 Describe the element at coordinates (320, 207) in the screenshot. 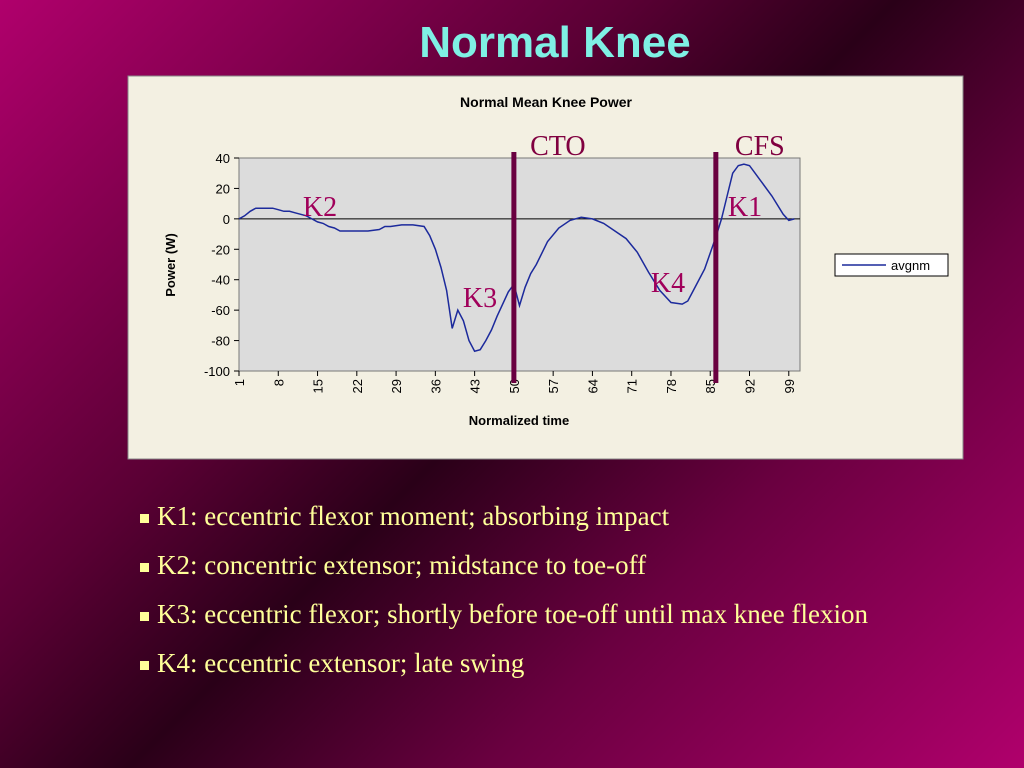

I see `phase-label: K2` at that location.